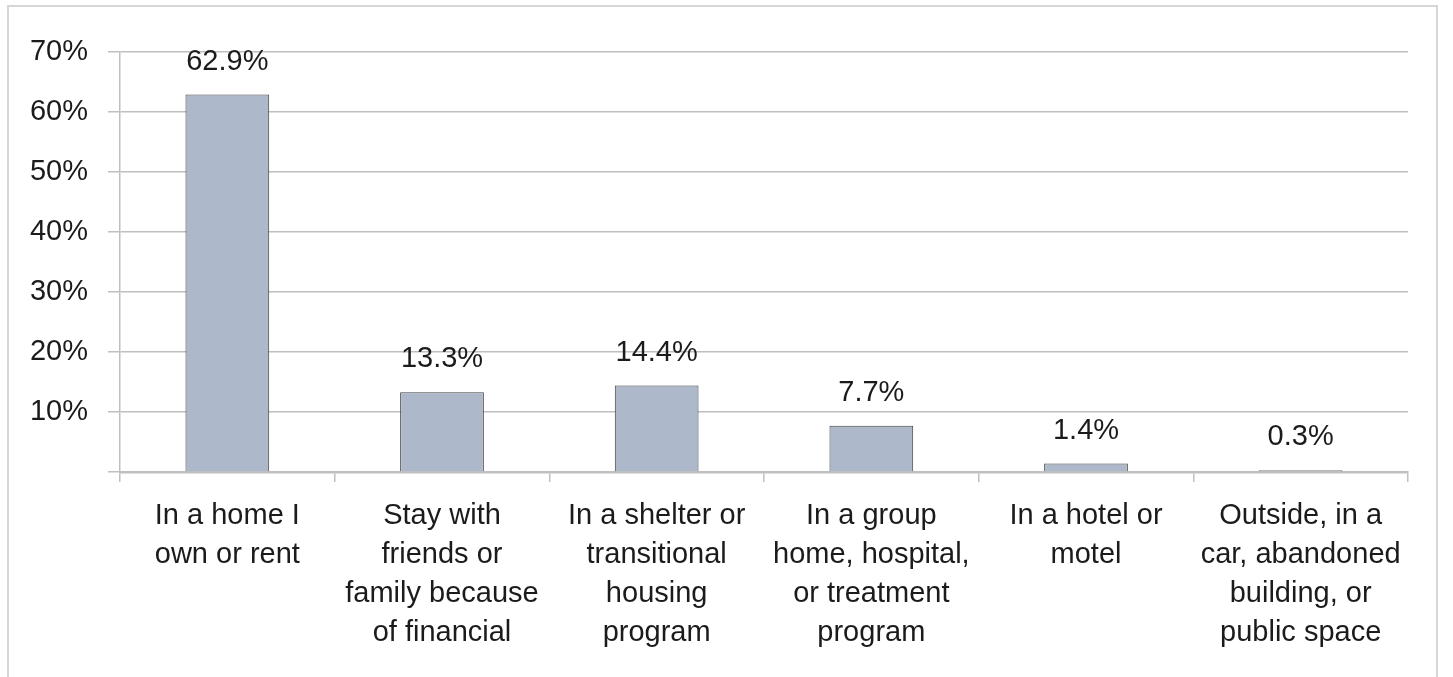 The height and width of the screenshot is (677, 1453). I want to click on data-label: 14.4%, so click(656, 350).